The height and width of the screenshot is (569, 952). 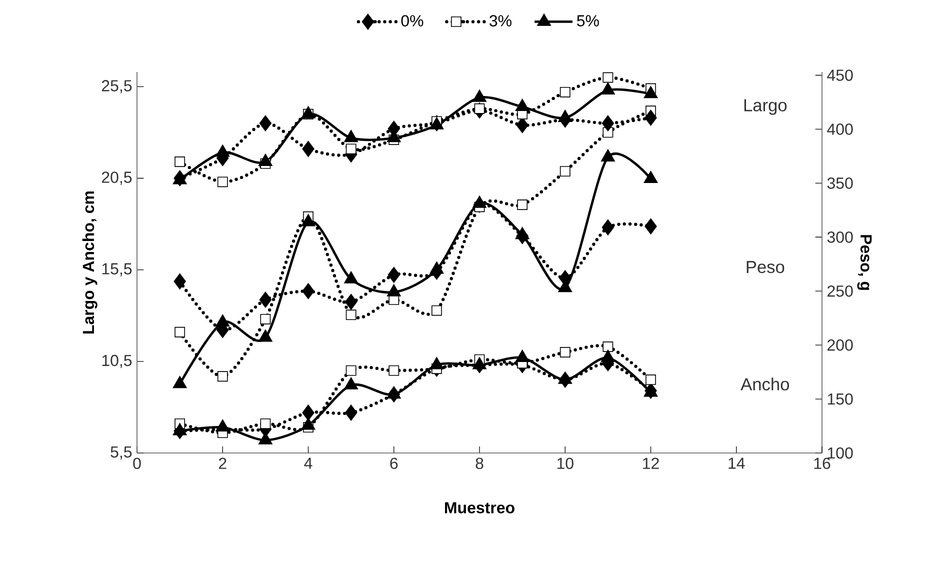 What do you see at coordinates (117, 87) in the screenshot?
I see `y-tick-label: 25,5` at bounding box center [117, 87].